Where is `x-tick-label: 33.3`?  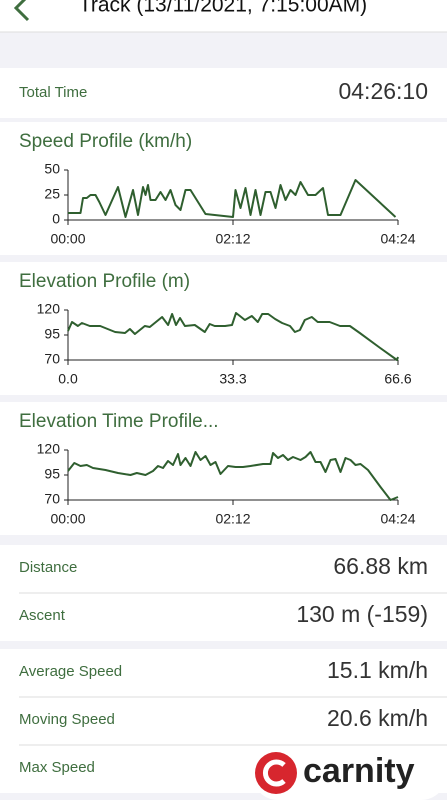
x-tick-label: 33.3 is located at coordinates (232, 379).